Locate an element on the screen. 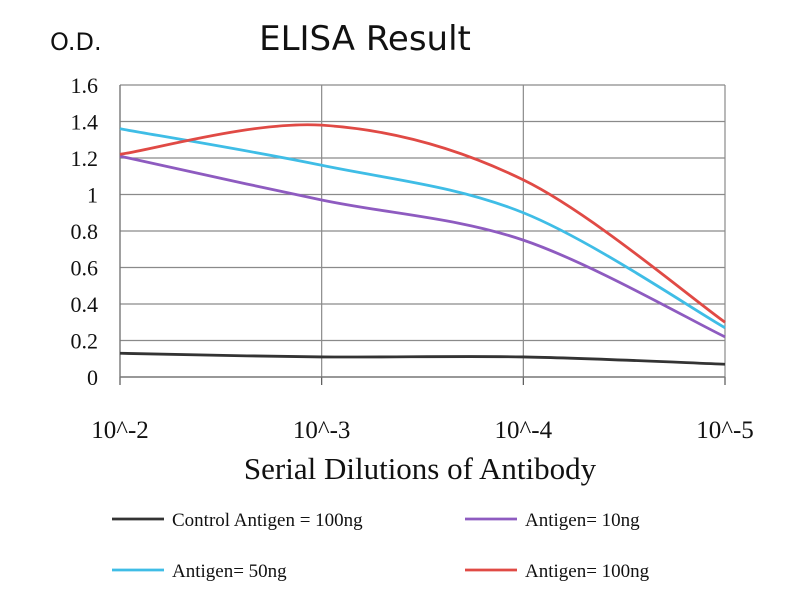  legend-label: Antigen= 50ng is located at coordinates (229, 571).